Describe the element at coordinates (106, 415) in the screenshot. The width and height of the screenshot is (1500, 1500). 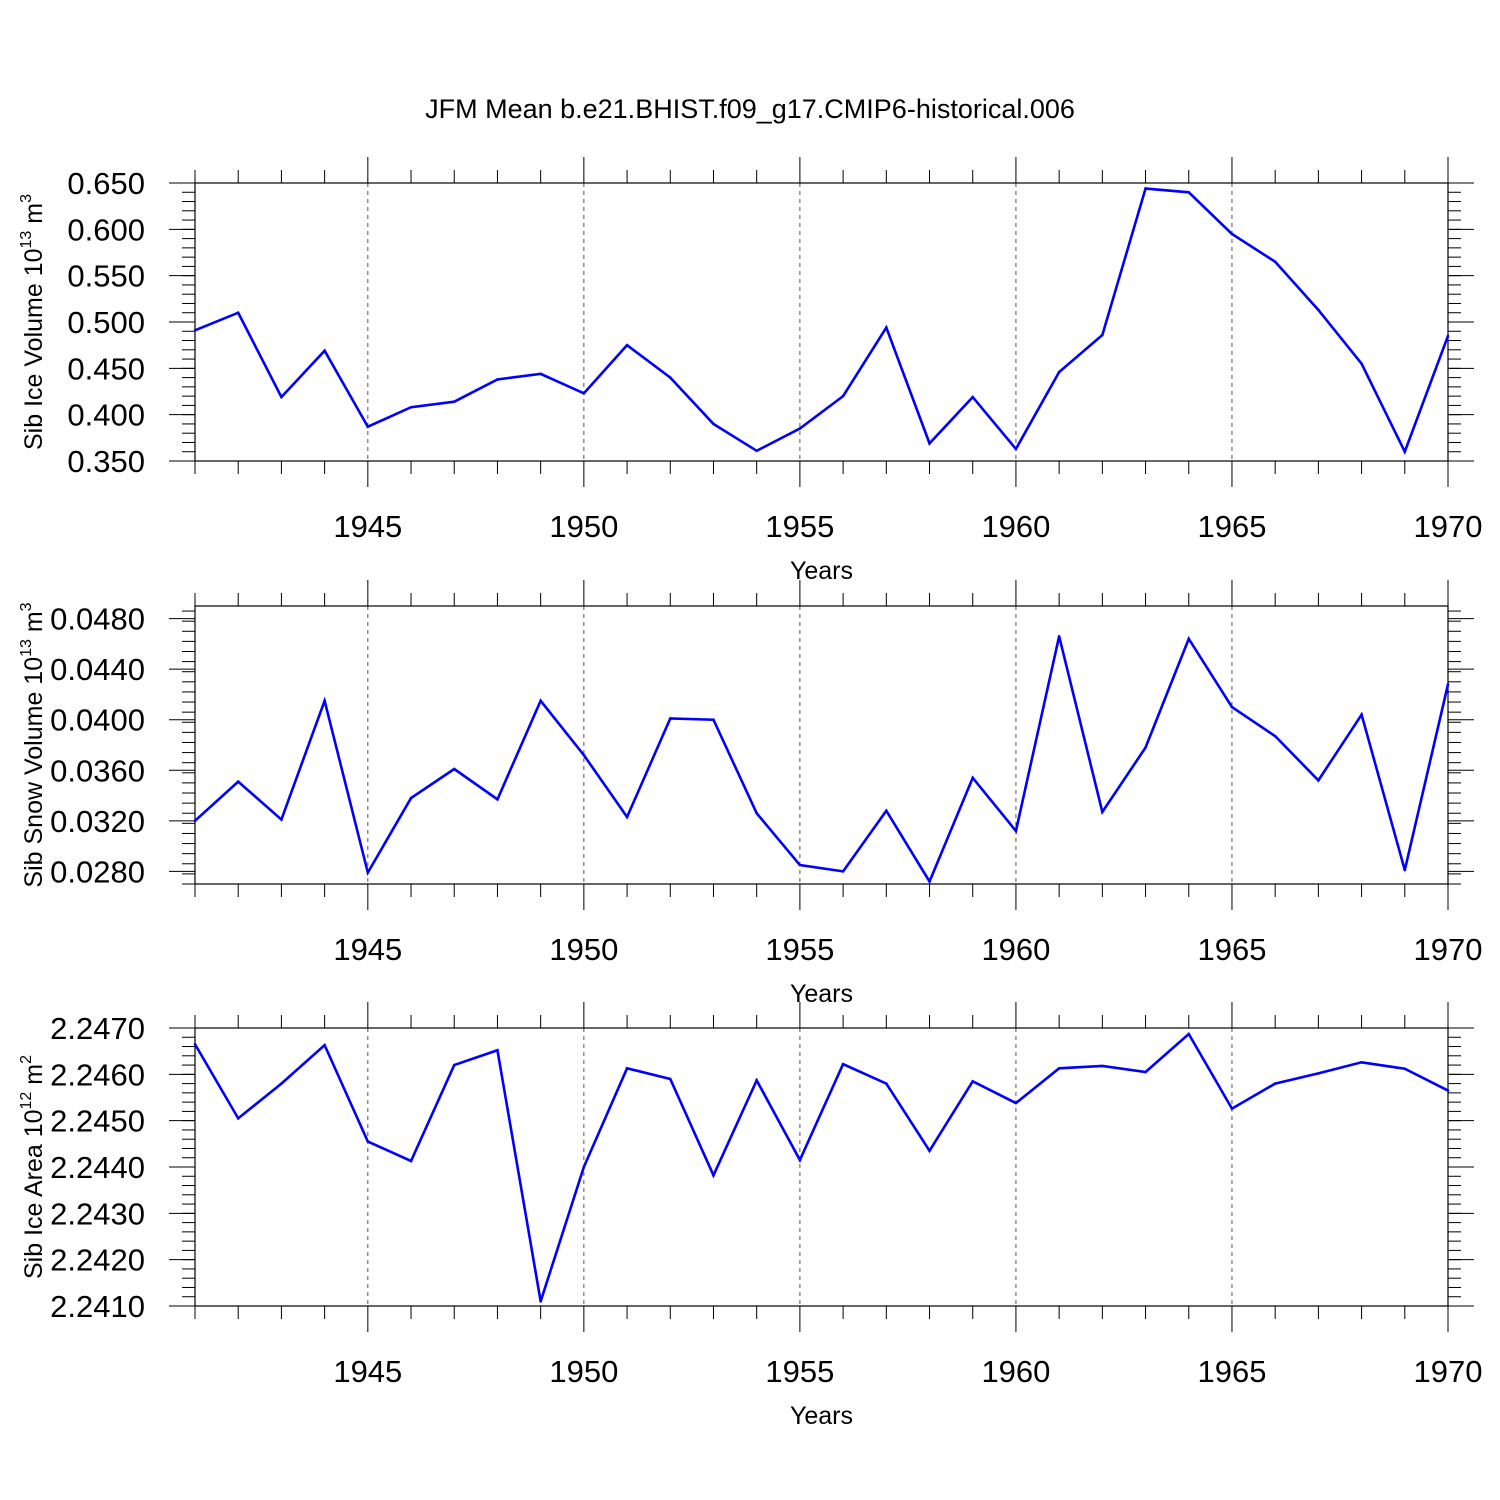
I see `y-tick-label: 0.400` at that location.